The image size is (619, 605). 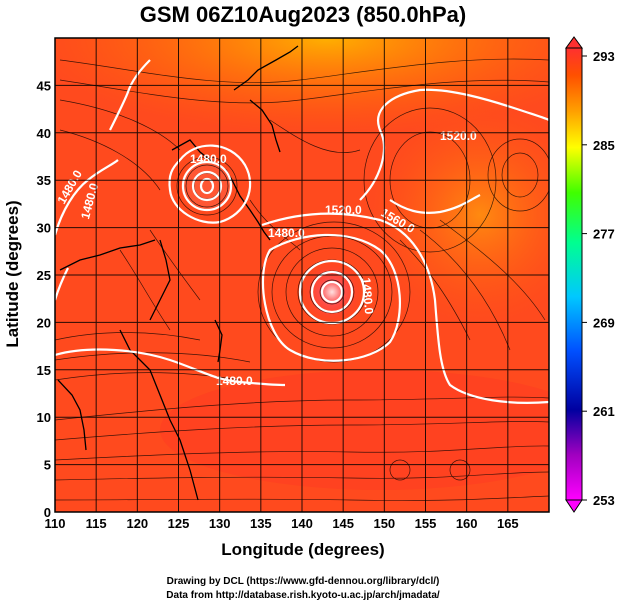 What do you see at coordinates (574, 274) in the screenshot?
I see `colorbar-gradient` at bounding box center [574, 274].